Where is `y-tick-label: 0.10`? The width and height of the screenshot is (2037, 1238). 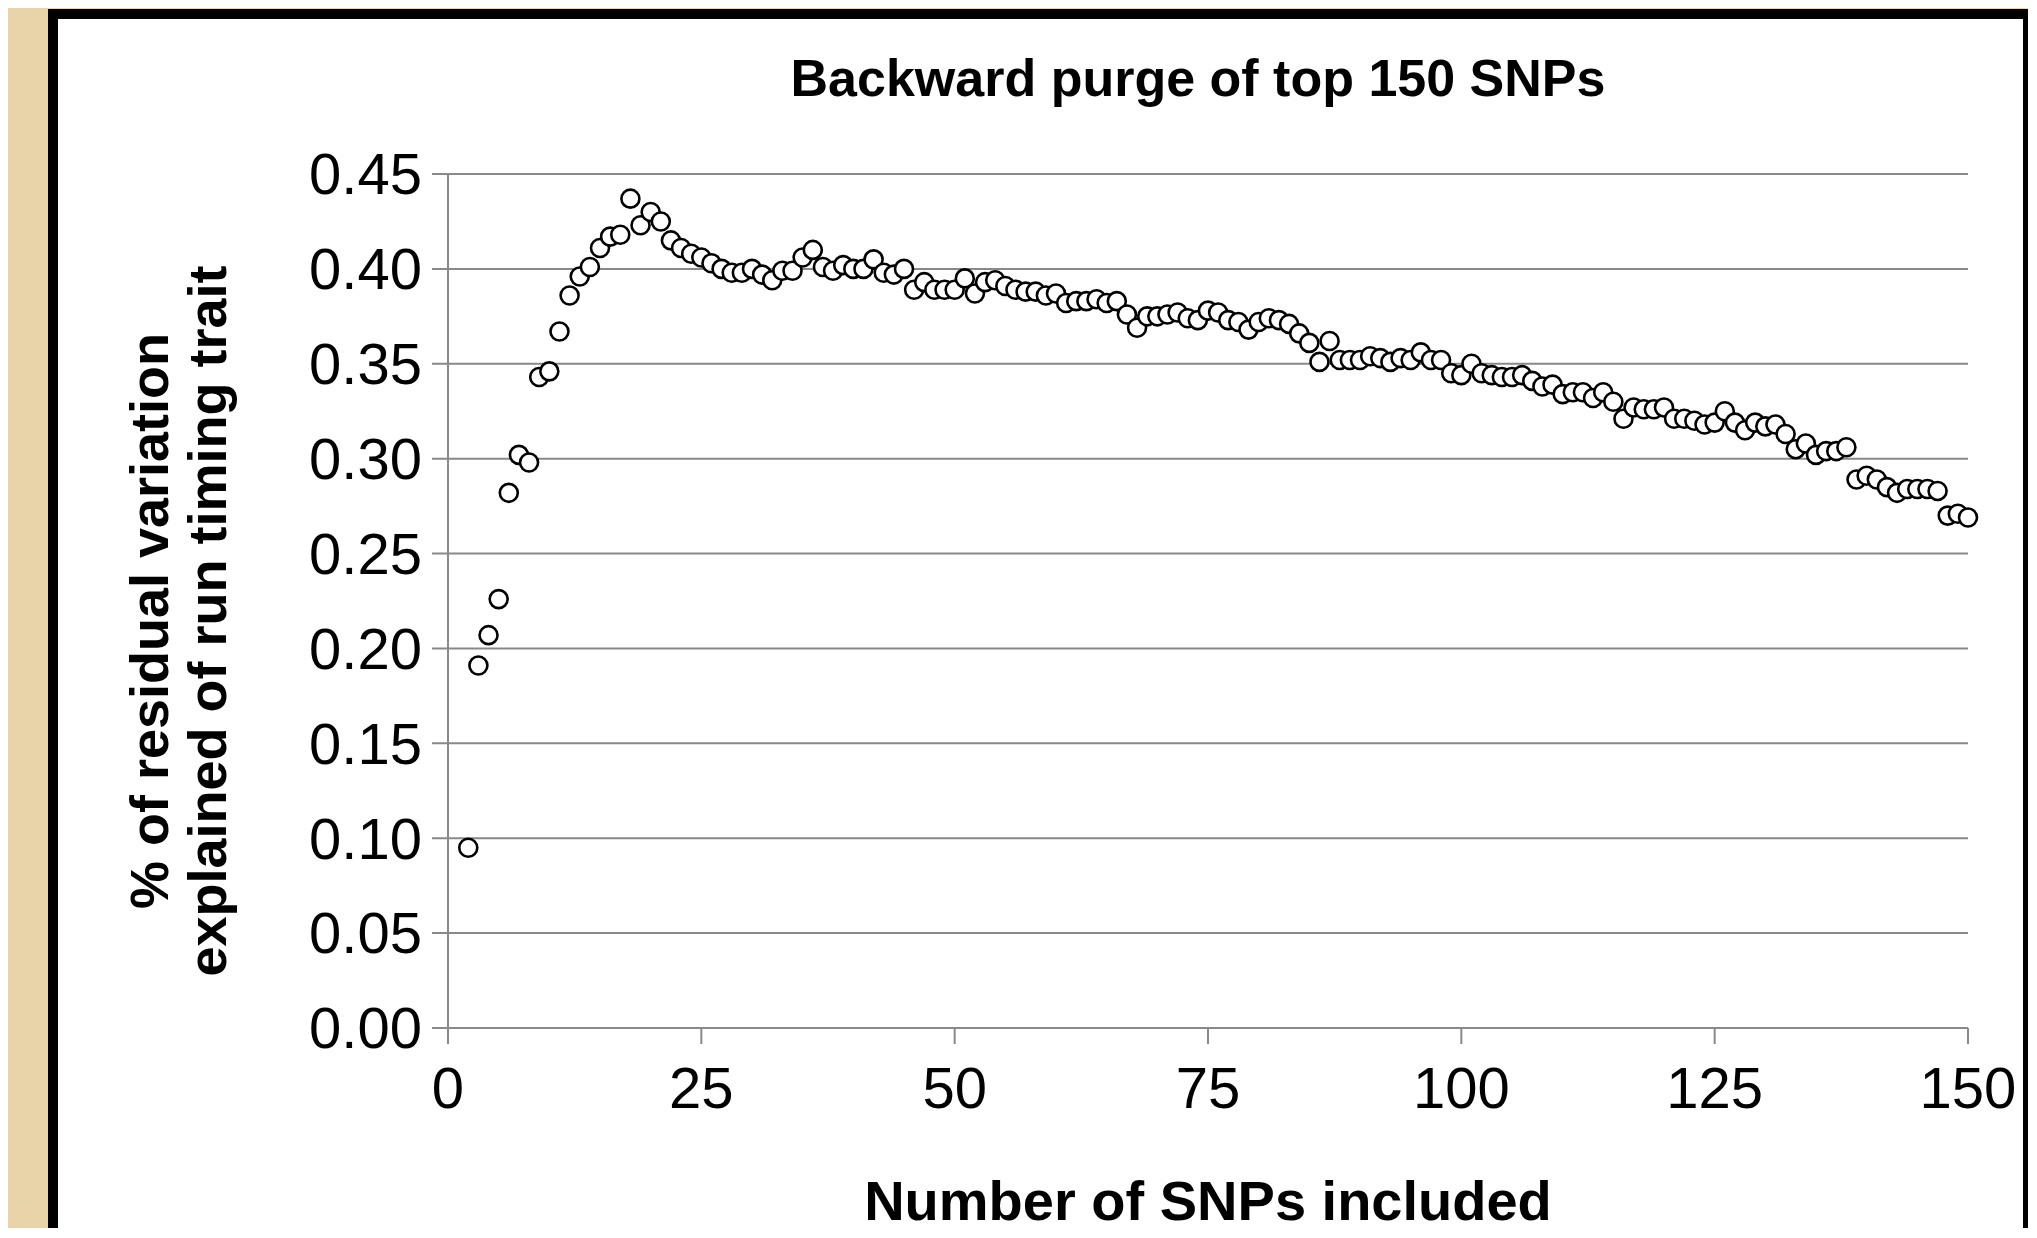
y-tick-label: 0.10 is located at coordinates (365, 838).